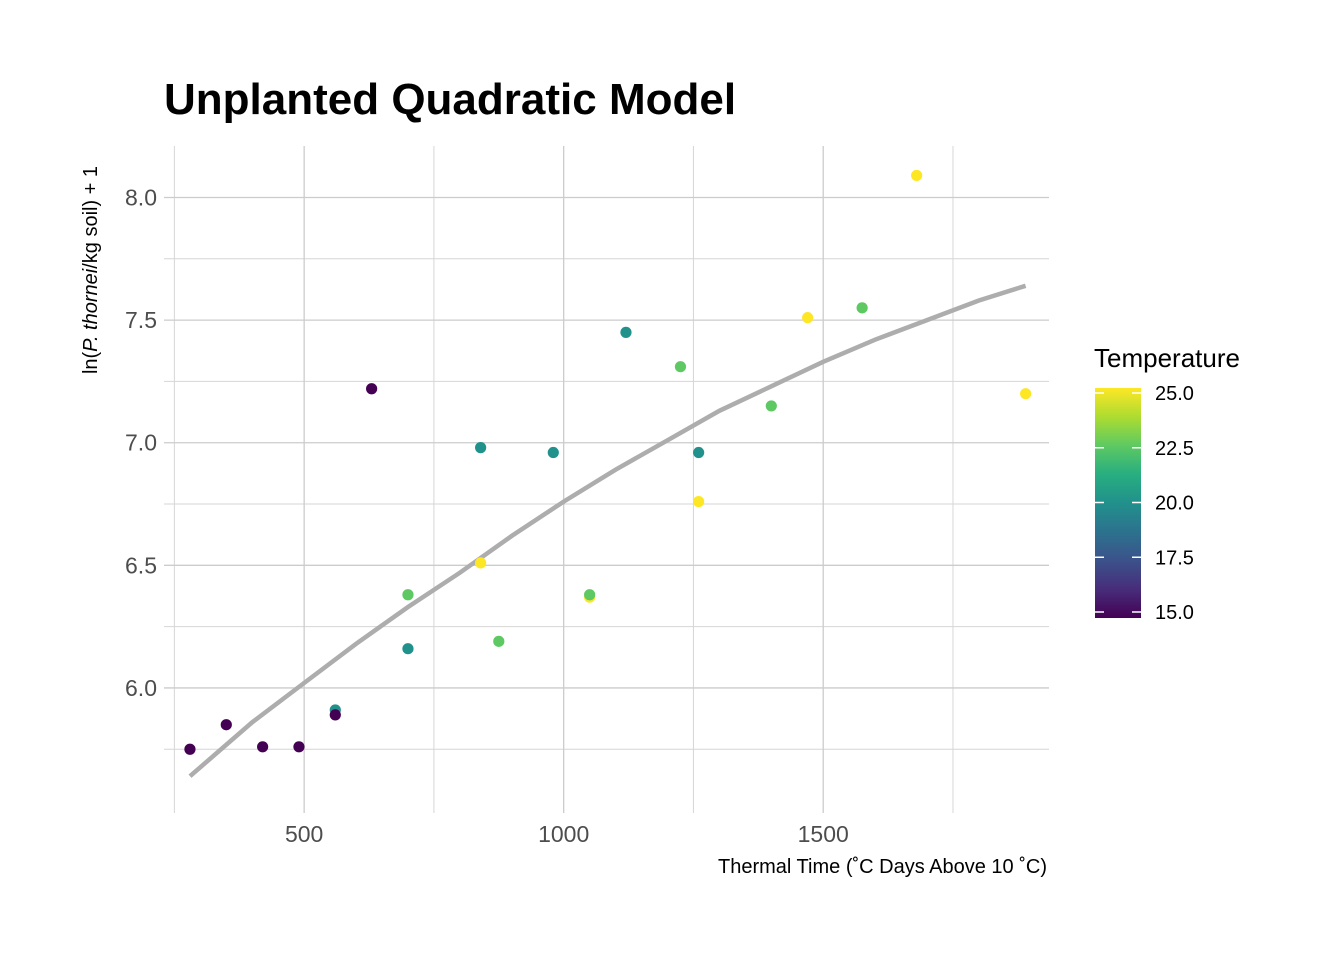  What do you see at coordinates (1167, 358) in the screenshot?
I see `legend-title: Temperature` at bounding box center [1167, 358].